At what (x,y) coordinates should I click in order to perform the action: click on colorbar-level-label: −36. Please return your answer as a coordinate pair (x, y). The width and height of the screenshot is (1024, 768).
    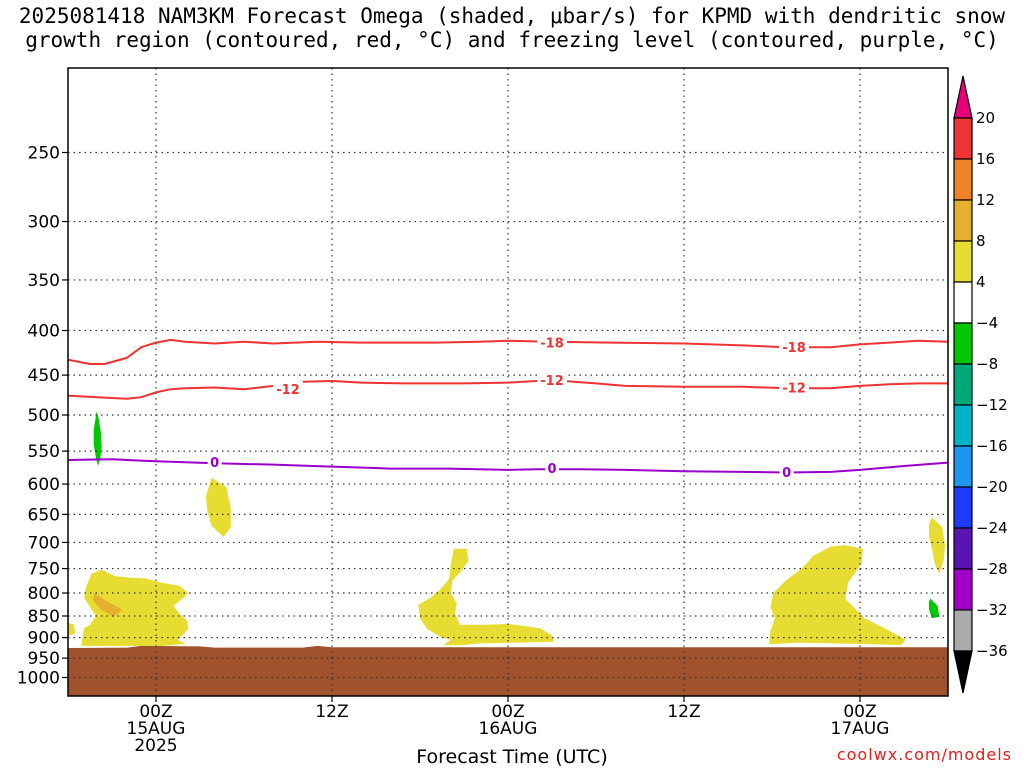
    Looking at the image, I should click on (992, 651).